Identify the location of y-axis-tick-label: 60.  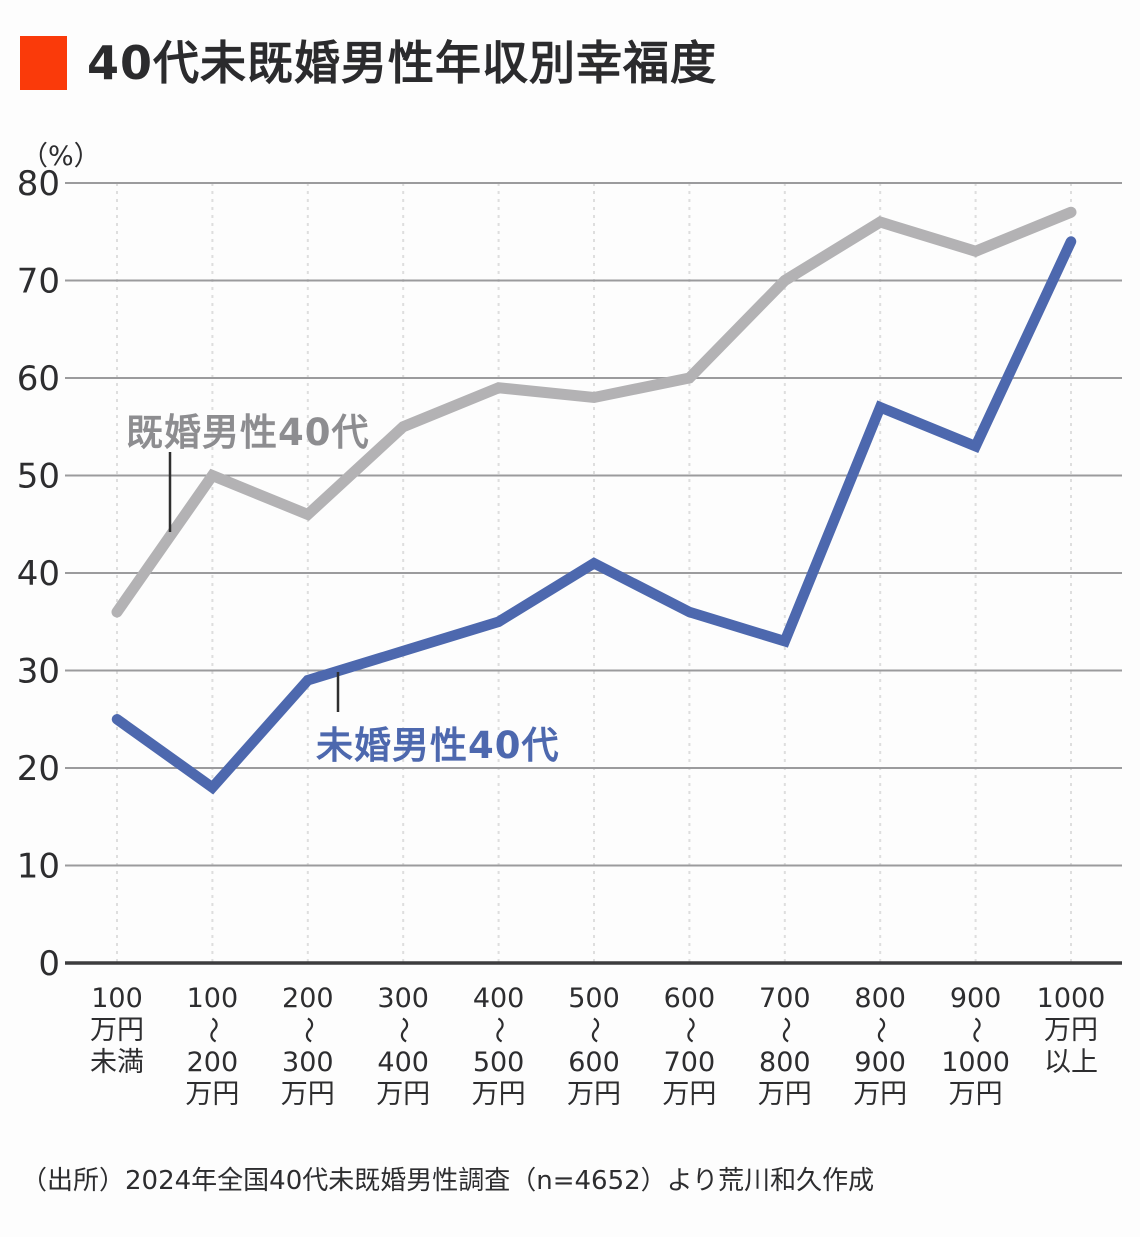
(38, 379).